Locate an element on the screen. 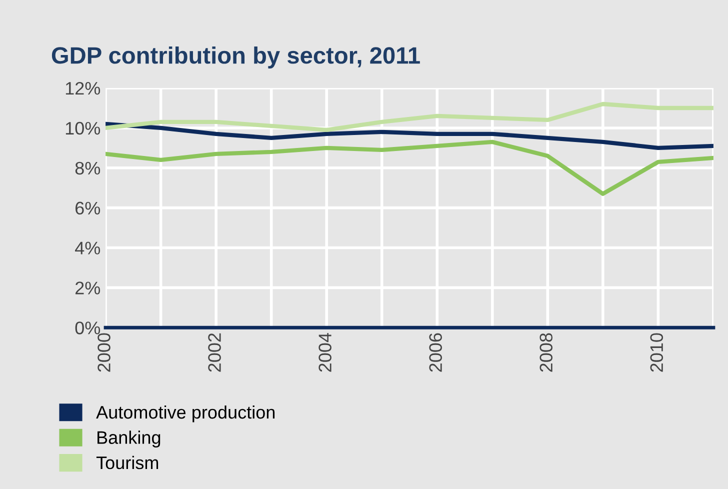  legend-label: Tourism is located at coordinates (127, 463).